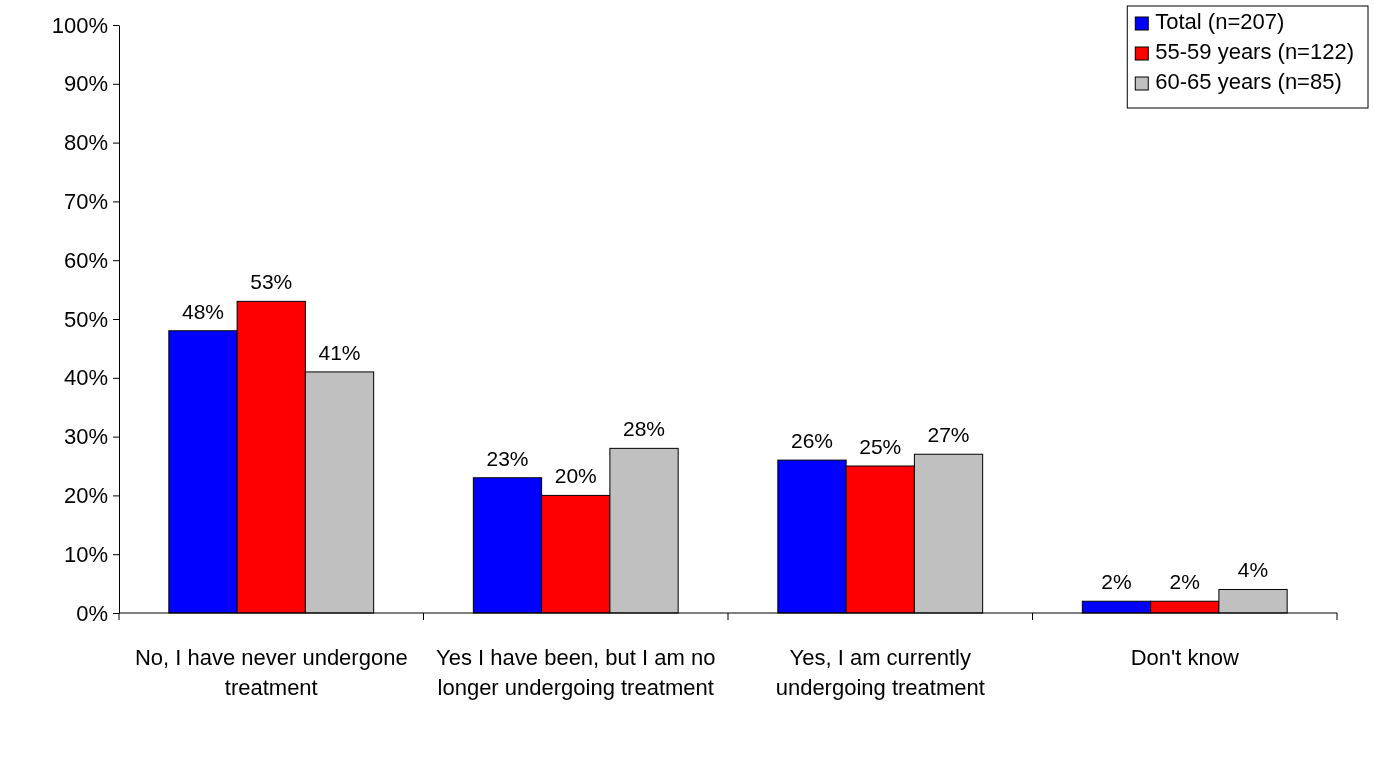 Image resolution: width=1374 pixels, height=783 pixels. What do you see at coordinates (79, 25) in the screenshot?
I see `y-tick-label: 100%` at bounding box center [79, 25].